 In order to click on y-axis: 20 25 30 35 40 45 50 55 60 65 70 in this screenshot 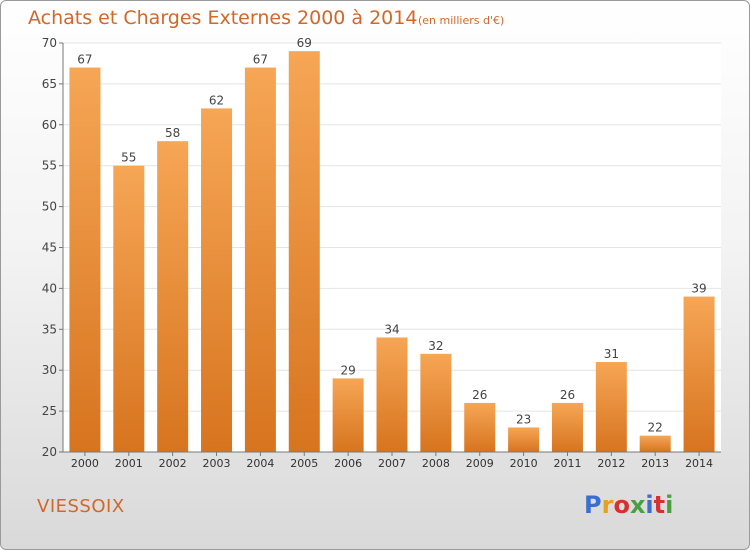, I will do `click(53, 247)`.